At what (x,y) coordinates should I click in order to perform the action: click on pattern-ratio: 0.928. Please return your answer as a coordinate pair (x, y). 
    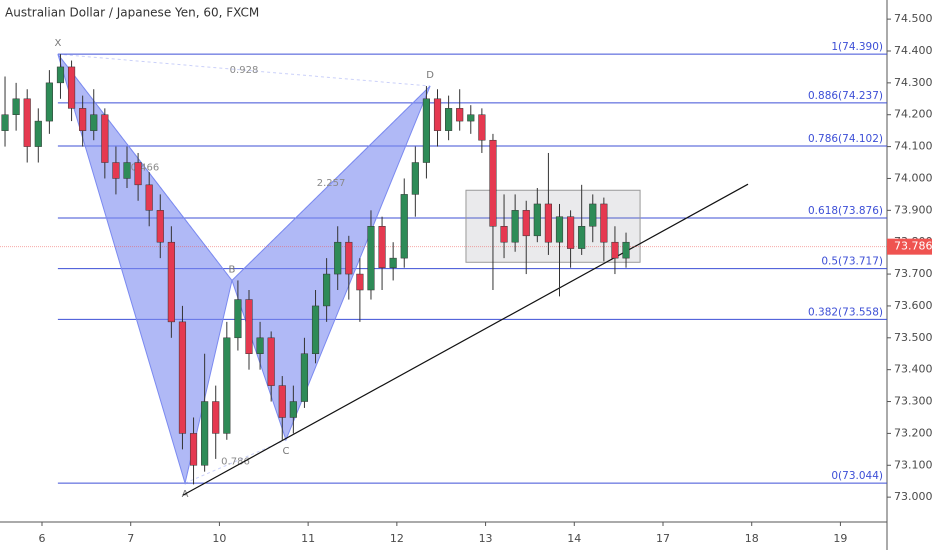
    Looking at the image, I should click on (244, 70).